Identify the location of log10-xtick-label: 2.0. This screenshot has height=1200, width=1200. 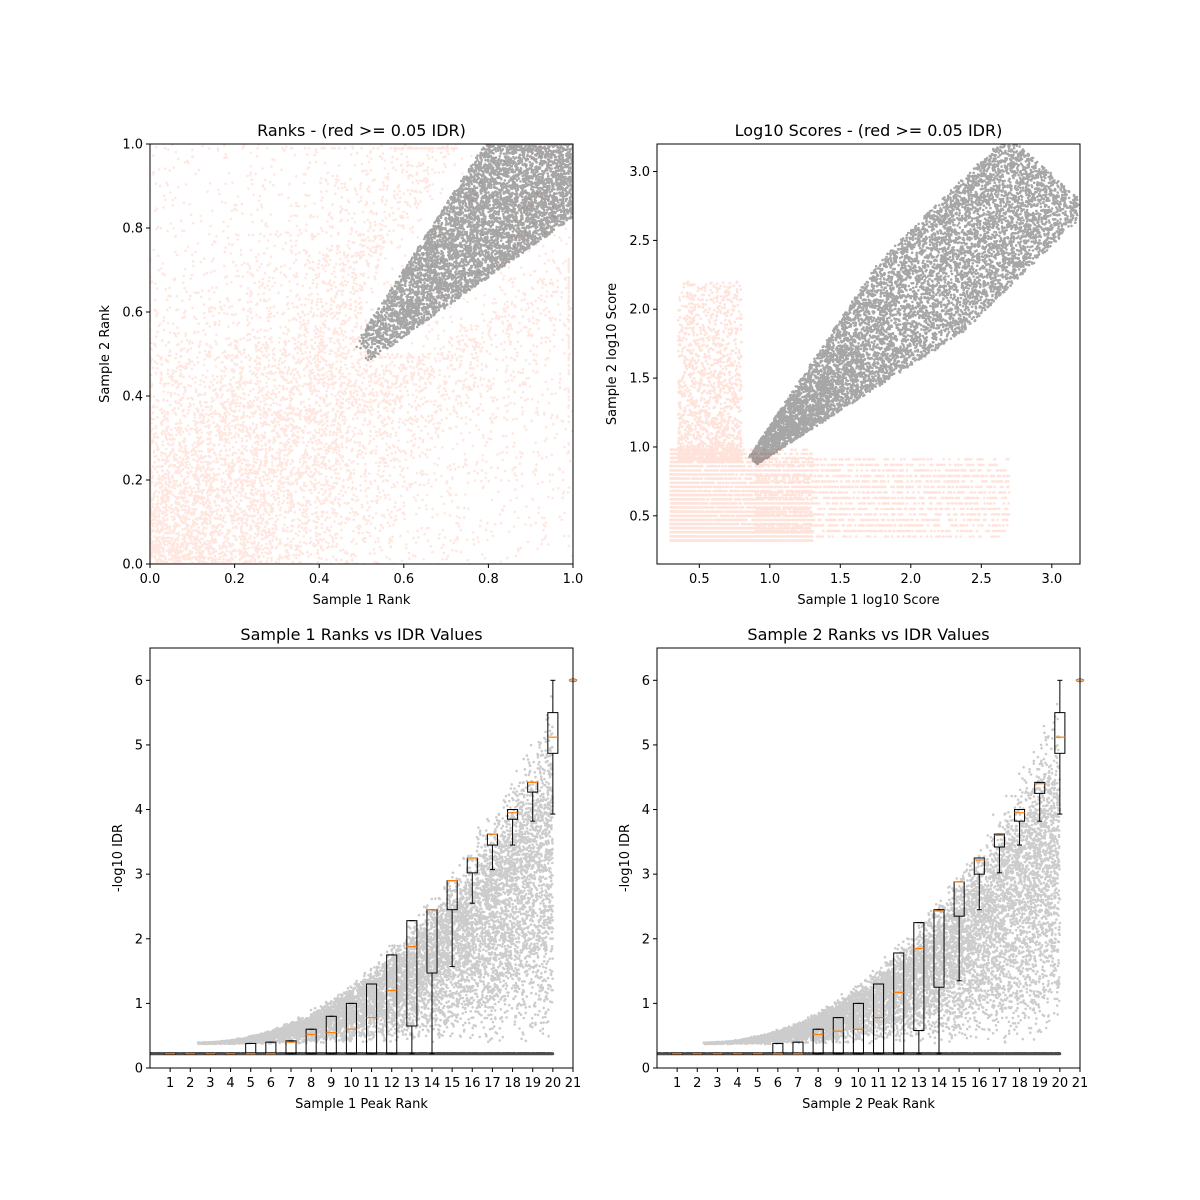
(910, 579).